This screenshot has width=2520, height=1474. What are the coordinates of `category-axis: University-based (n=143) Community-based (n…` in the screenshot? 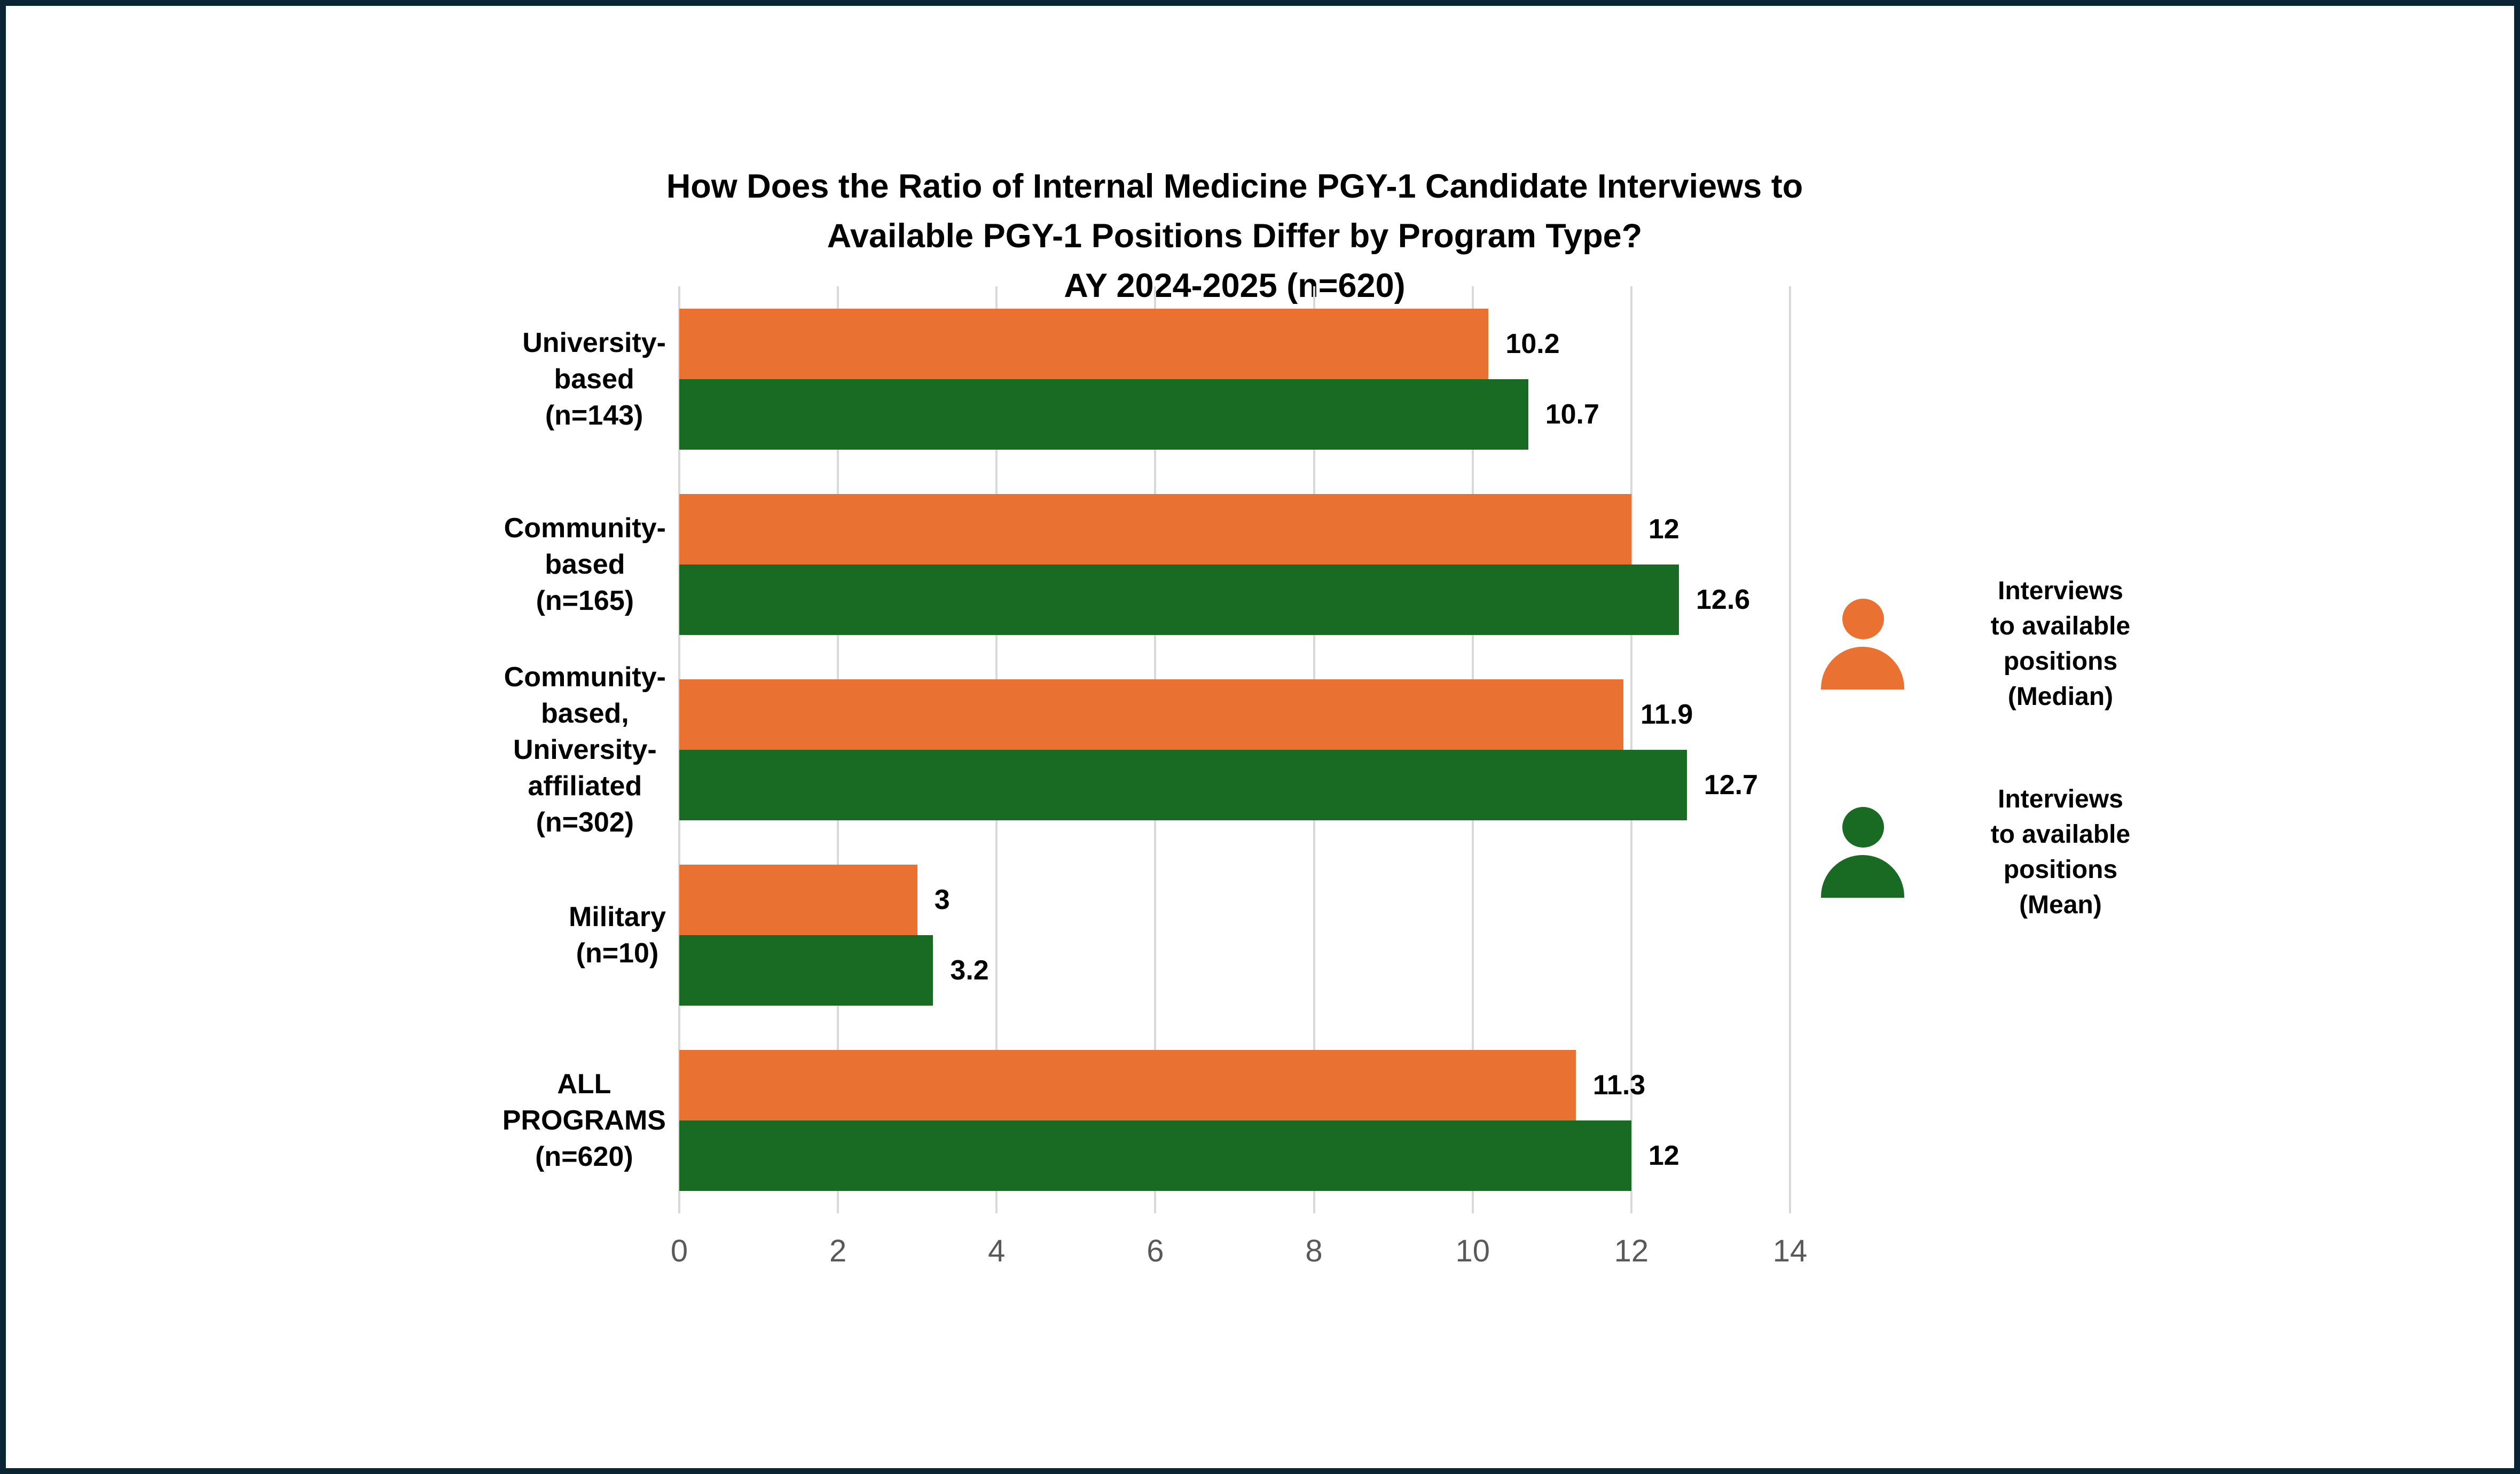 It's located at (396, 749).